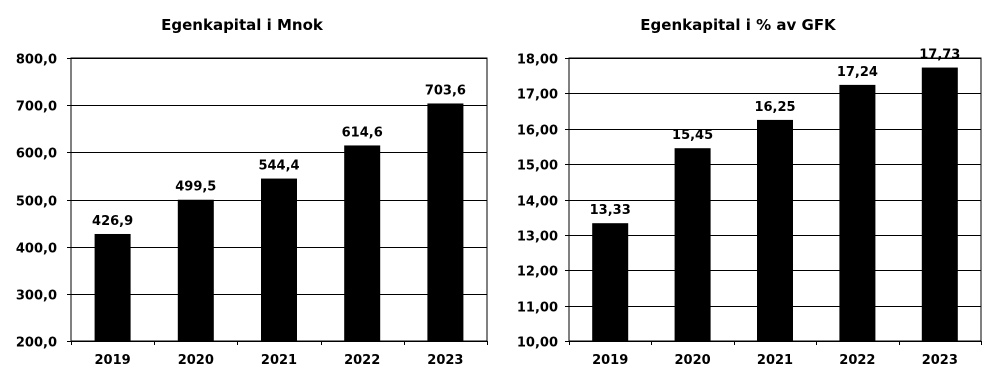  What do you see at coordinates (36, 154) in the screenshot?
I see `y-tick-label: 600,0` at bounding box center [36, 154].